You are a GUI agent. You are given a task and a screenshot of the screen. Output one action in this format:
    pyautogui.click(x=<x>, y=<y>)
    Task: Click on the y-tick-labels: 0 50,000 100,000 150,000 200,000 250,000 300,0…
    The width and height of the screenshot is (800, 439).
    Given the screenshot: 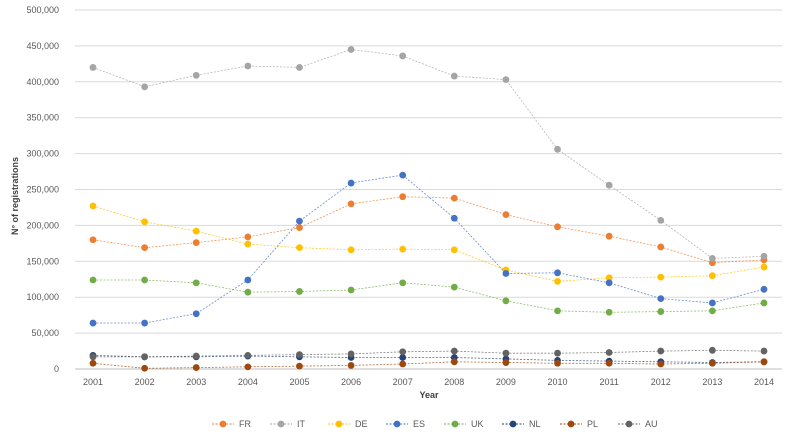 What is the action you would take?
    pyautogui.click(x=42, y=189)
    